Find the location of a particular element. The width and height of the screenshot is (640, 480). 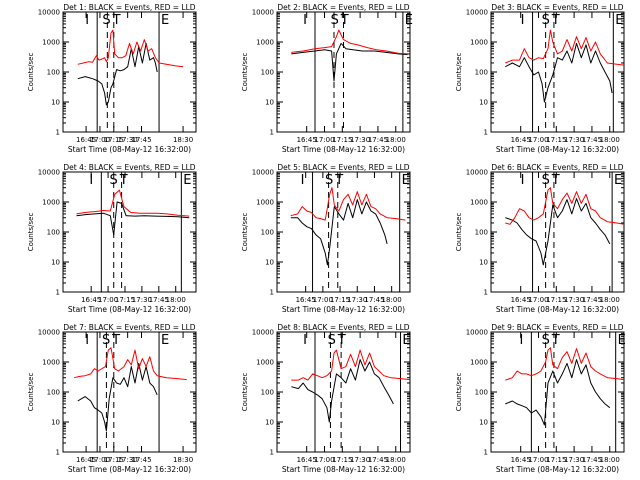

plot-title: Det 3: BLACK = Events, RED = LLD is located at coordinates (557, 7).